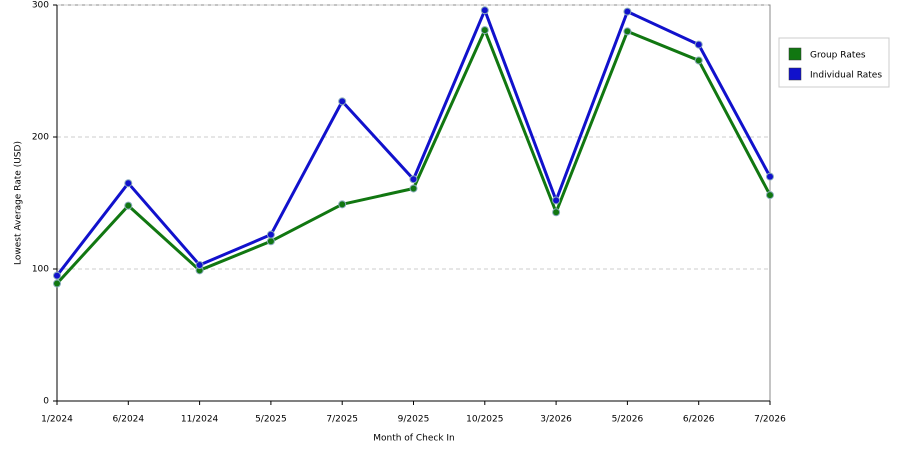  I want to click on x-axis-label: Month of Check In, so click(414, 439).